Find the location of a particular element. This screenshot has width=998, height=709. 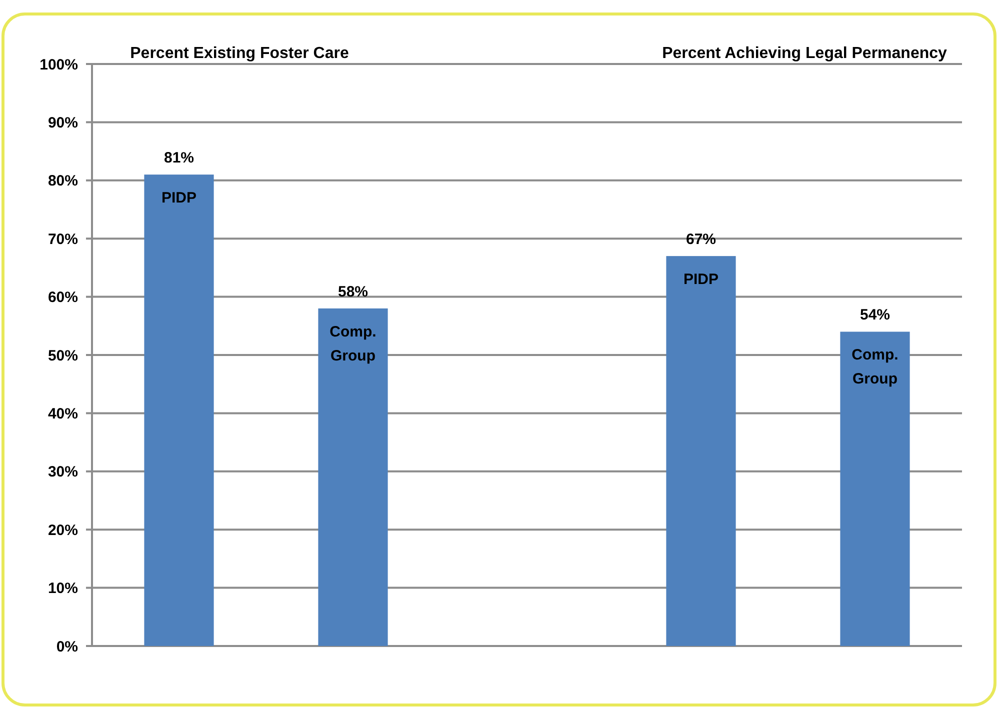

data-label: 67% is located at coordinates (701, 239).